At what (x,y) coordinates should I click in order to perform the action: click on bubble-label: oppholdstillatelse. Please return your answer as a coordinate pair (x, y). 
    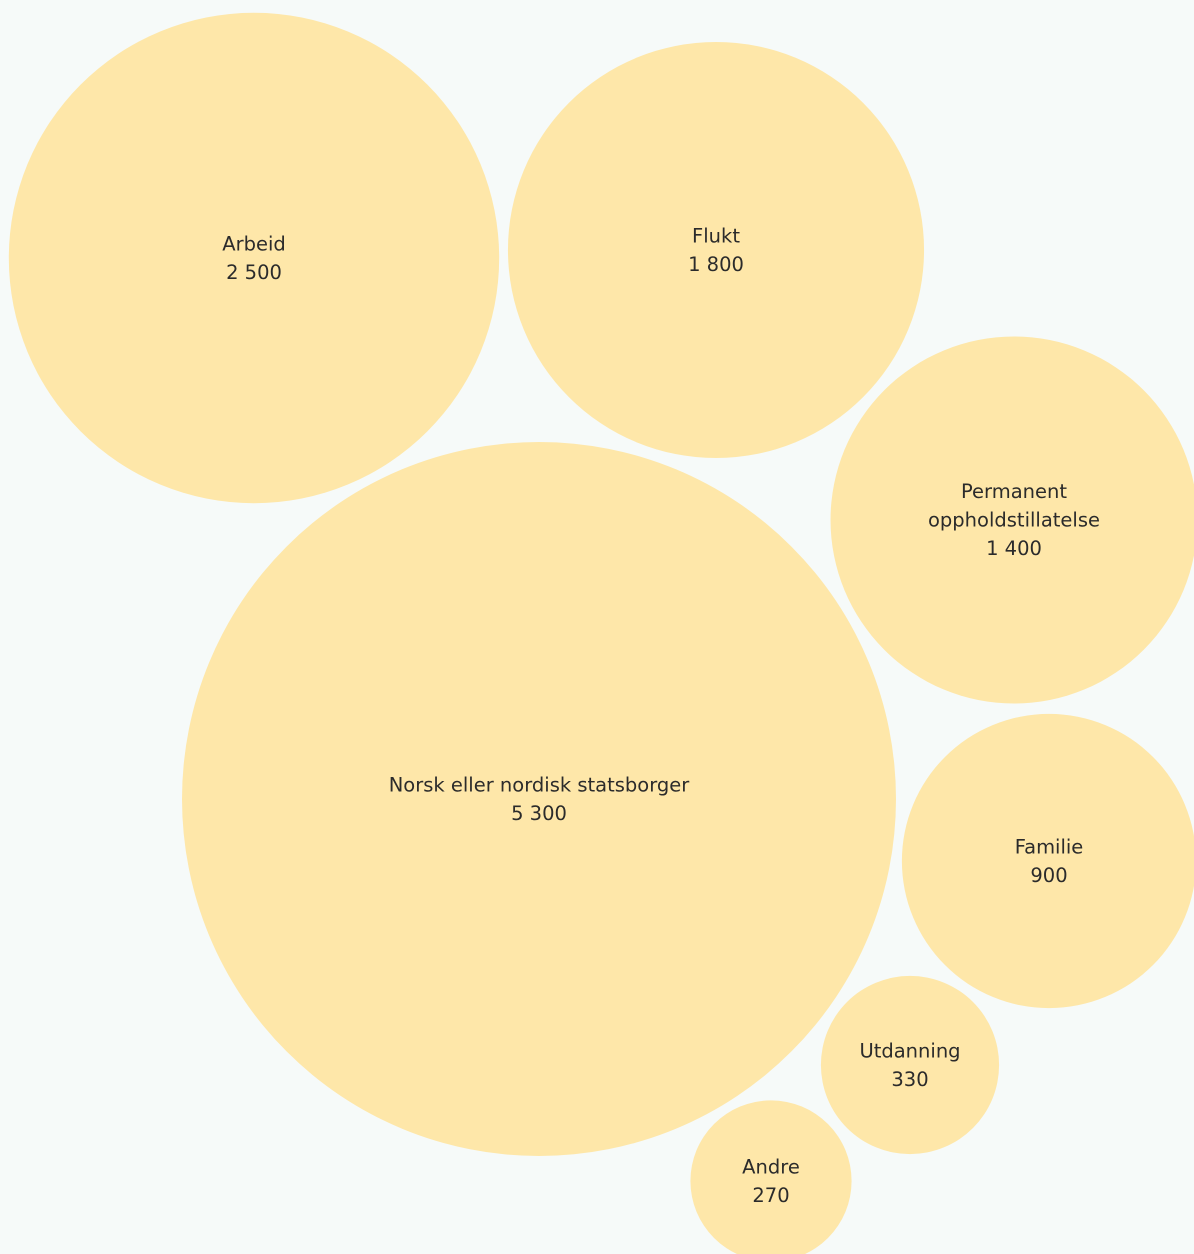
    Looking at the image, I should click on (1014, 520).